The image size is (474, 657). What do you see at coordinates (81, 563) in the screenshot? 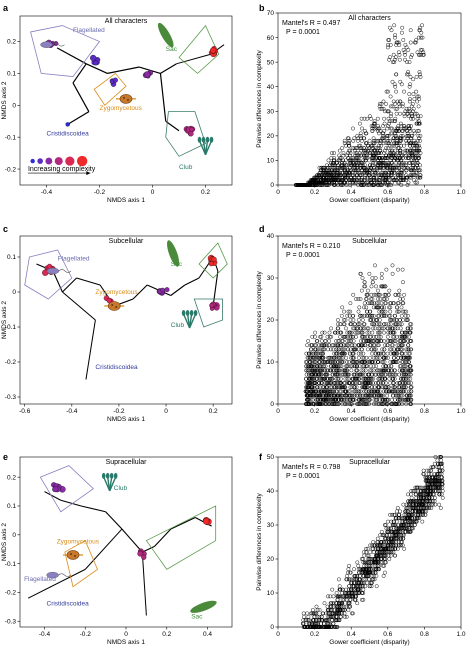
I see `group-hull` at bounding box center [81, 563].